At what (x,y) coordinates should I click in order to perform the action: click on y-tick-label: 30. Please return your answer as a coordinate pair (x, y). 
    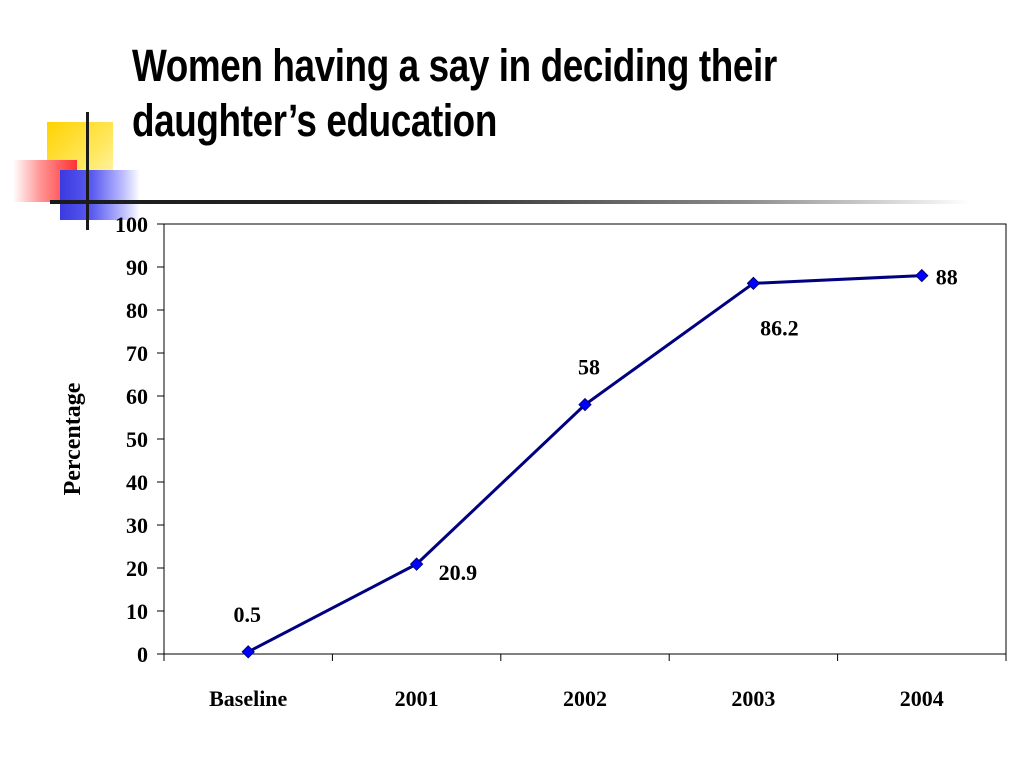
    Looking at the image, I should click on (137, 525).